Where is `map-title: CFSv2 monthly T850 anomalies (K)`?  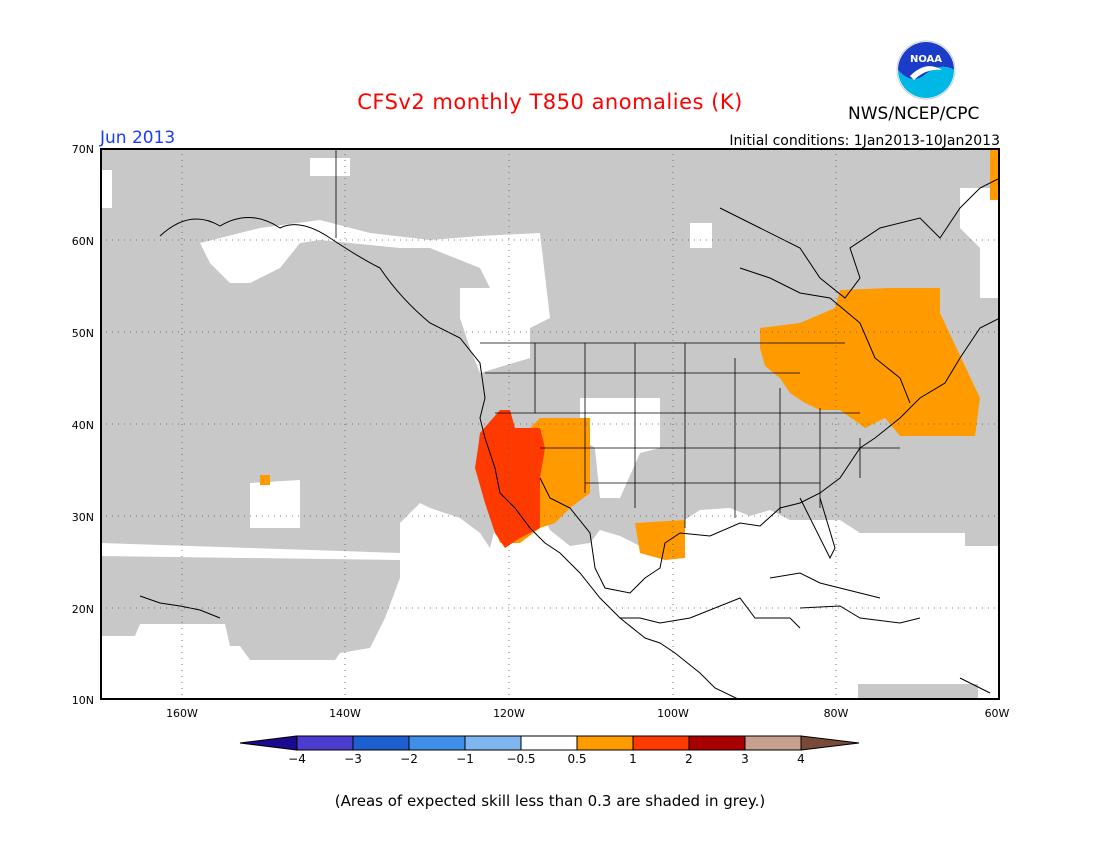
map-title: CFSv2 monthly T850 anomalies (K) is located at coordinates (550, 102).